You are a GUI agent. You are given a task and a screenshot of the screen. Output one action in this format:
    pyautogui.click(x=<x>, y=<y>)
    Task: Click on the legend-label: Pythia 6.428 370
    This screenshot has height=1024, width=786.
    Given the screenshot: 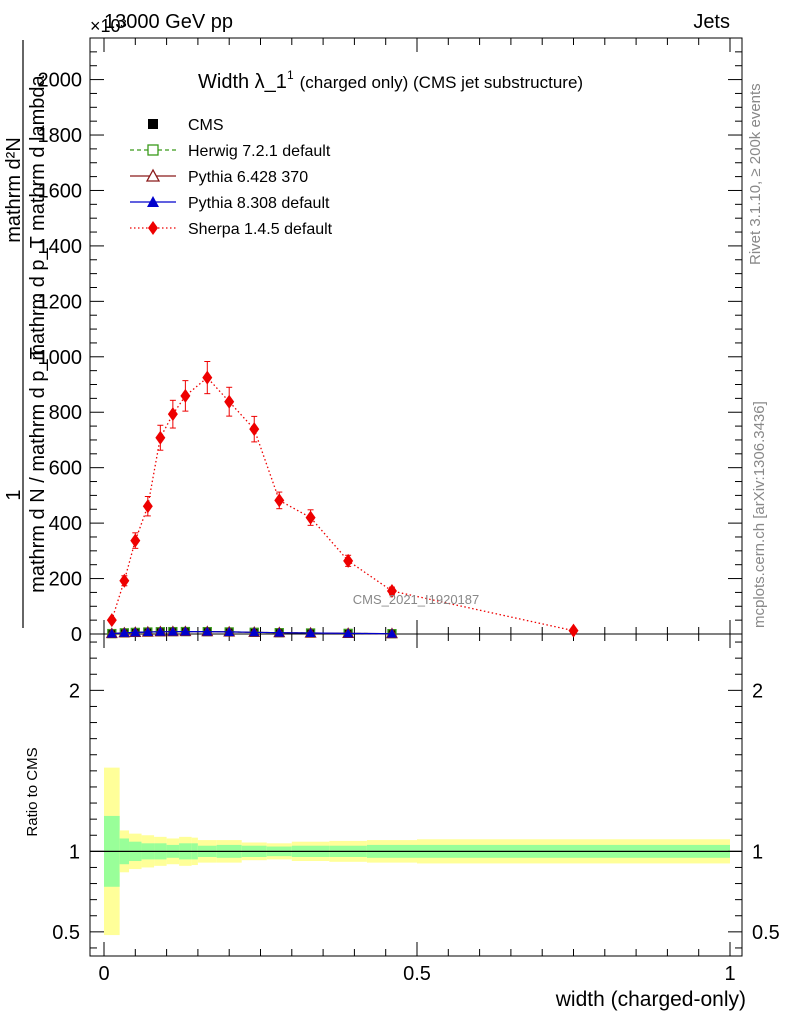 What is the action you would take?
    pyautogui.click(x=248, y=177)
    